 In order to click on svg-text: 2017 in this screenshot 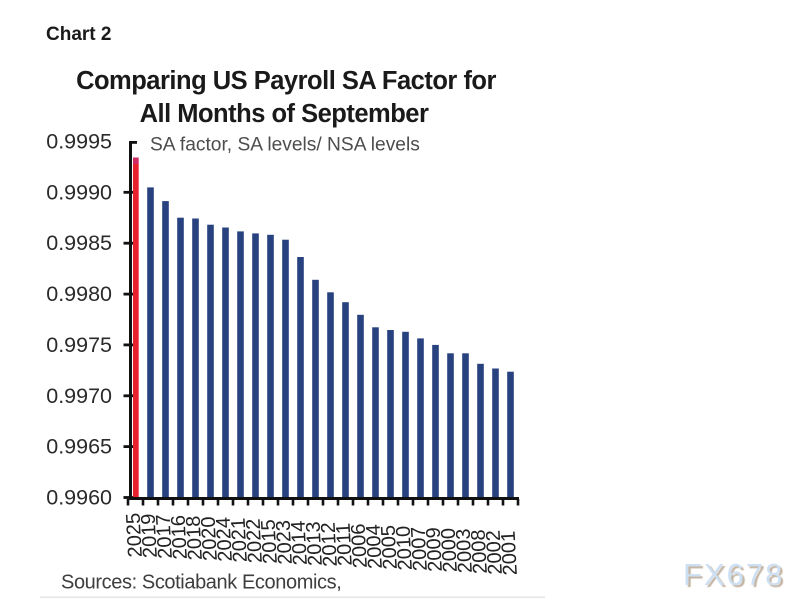, I will do `click(165, 537)`.